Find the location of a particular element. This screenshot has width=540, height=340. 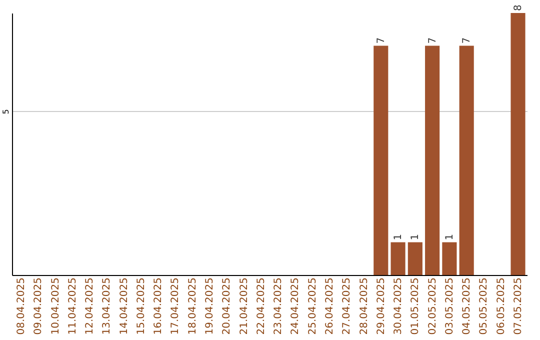

x-tick-label: 01.05.2025 is located at coordinates (416, 306).